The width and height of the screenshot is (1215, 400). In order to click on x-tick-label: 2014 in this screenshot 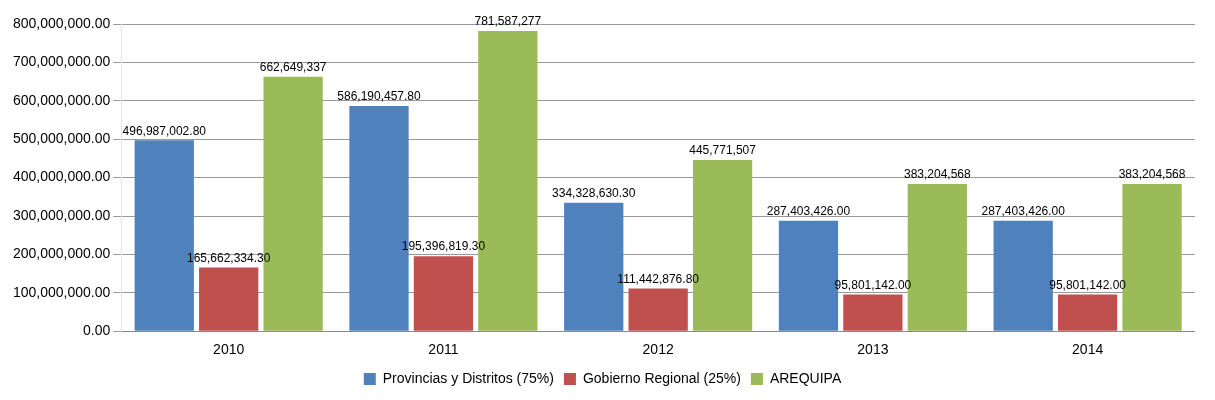, I will do `click(1088, 349)`.